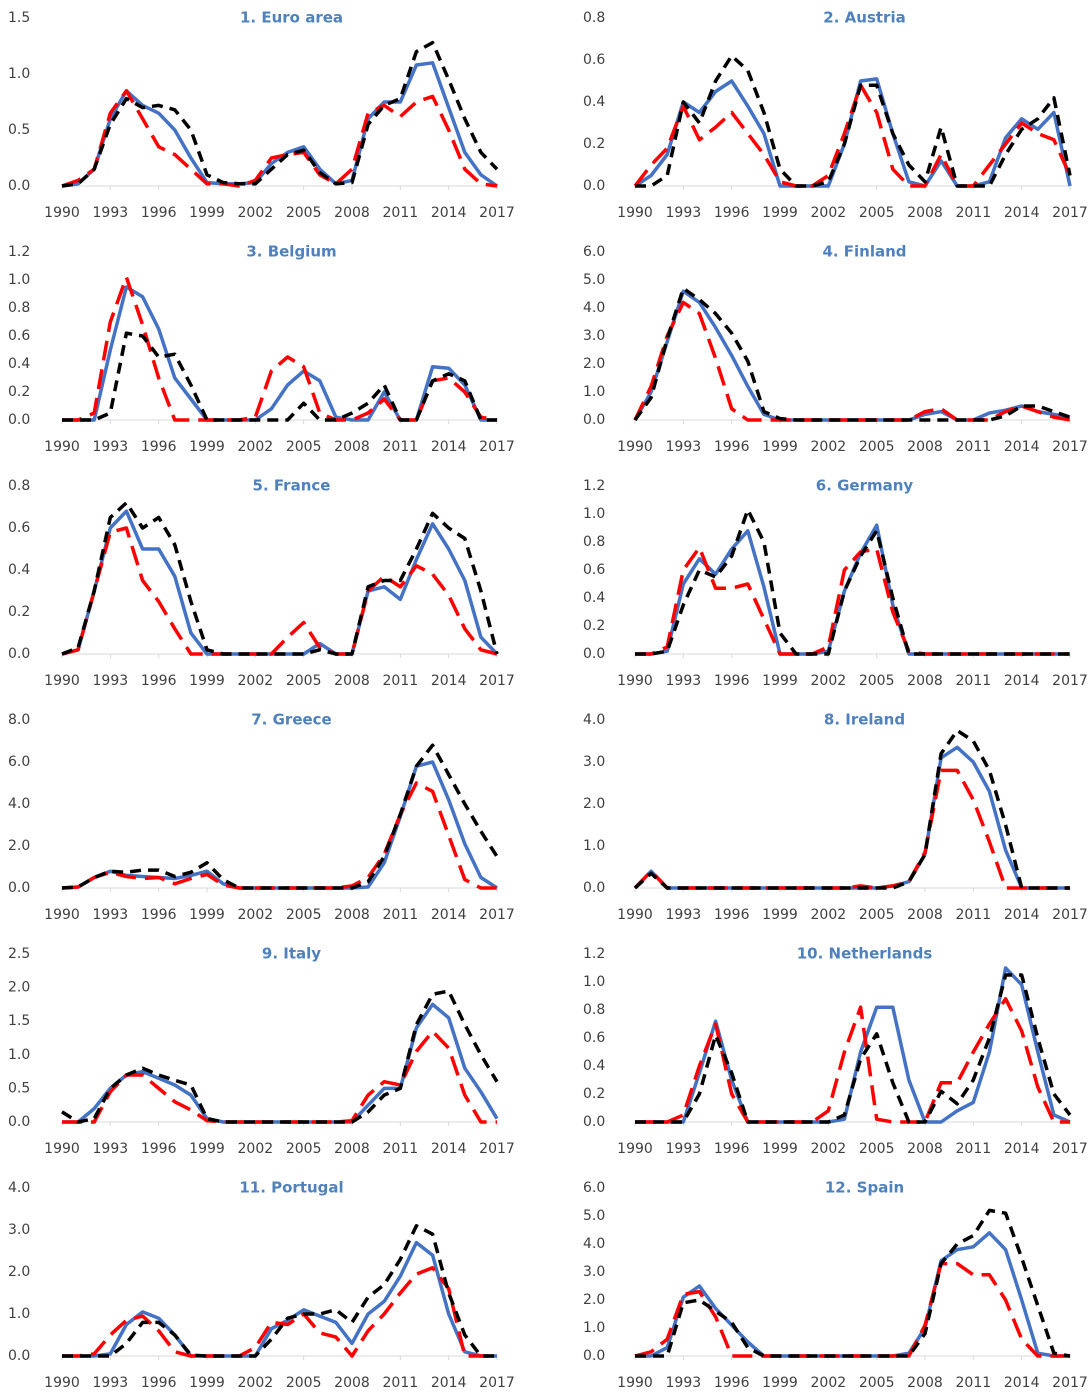 This screenshot has height=1395, width=1091. What do you see at coordinates (291, 252) in the screenshot?
I see `chart-title: 3. Belgium` at bounding box center [291, 252].